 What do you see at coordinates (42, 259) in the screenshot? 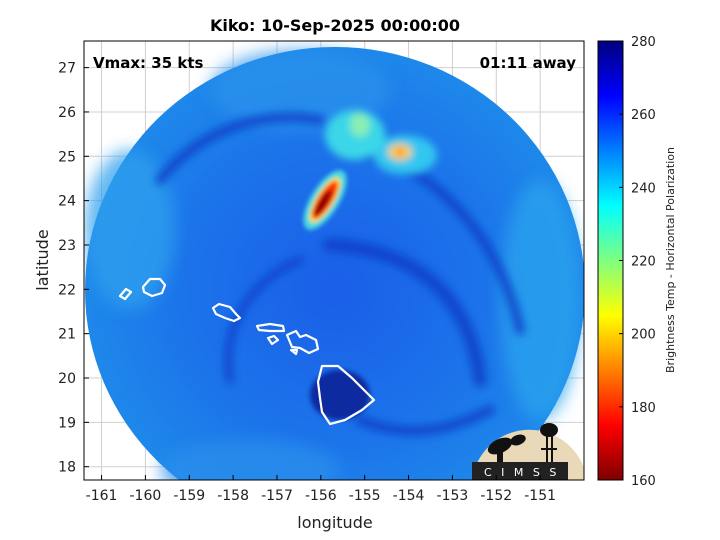
I see `y-axis-label: latitude` at bounding box center [42, 259].